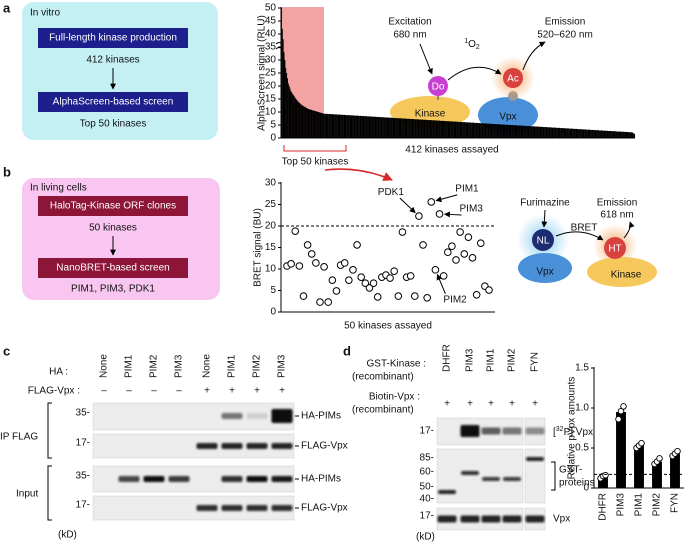 This screenshot has width=685, height=544. I want to click on donor-text: Do, so click(438, 87).